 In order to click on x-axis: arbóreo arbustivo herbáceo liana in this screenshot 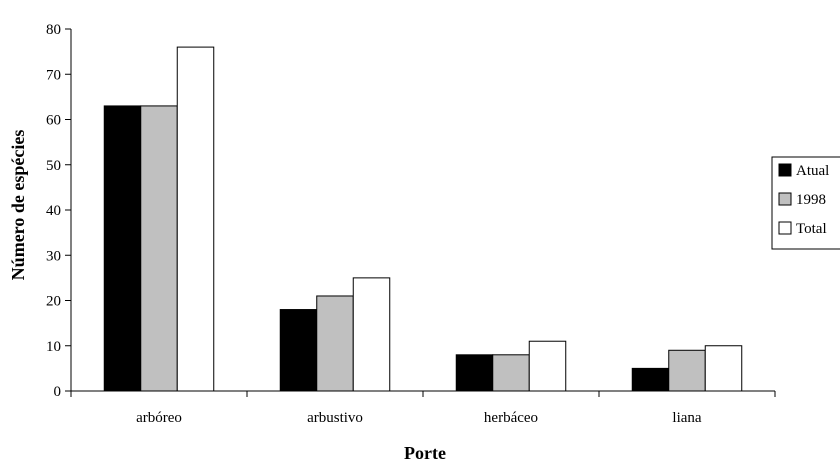, I will do `click(423, 408)`.